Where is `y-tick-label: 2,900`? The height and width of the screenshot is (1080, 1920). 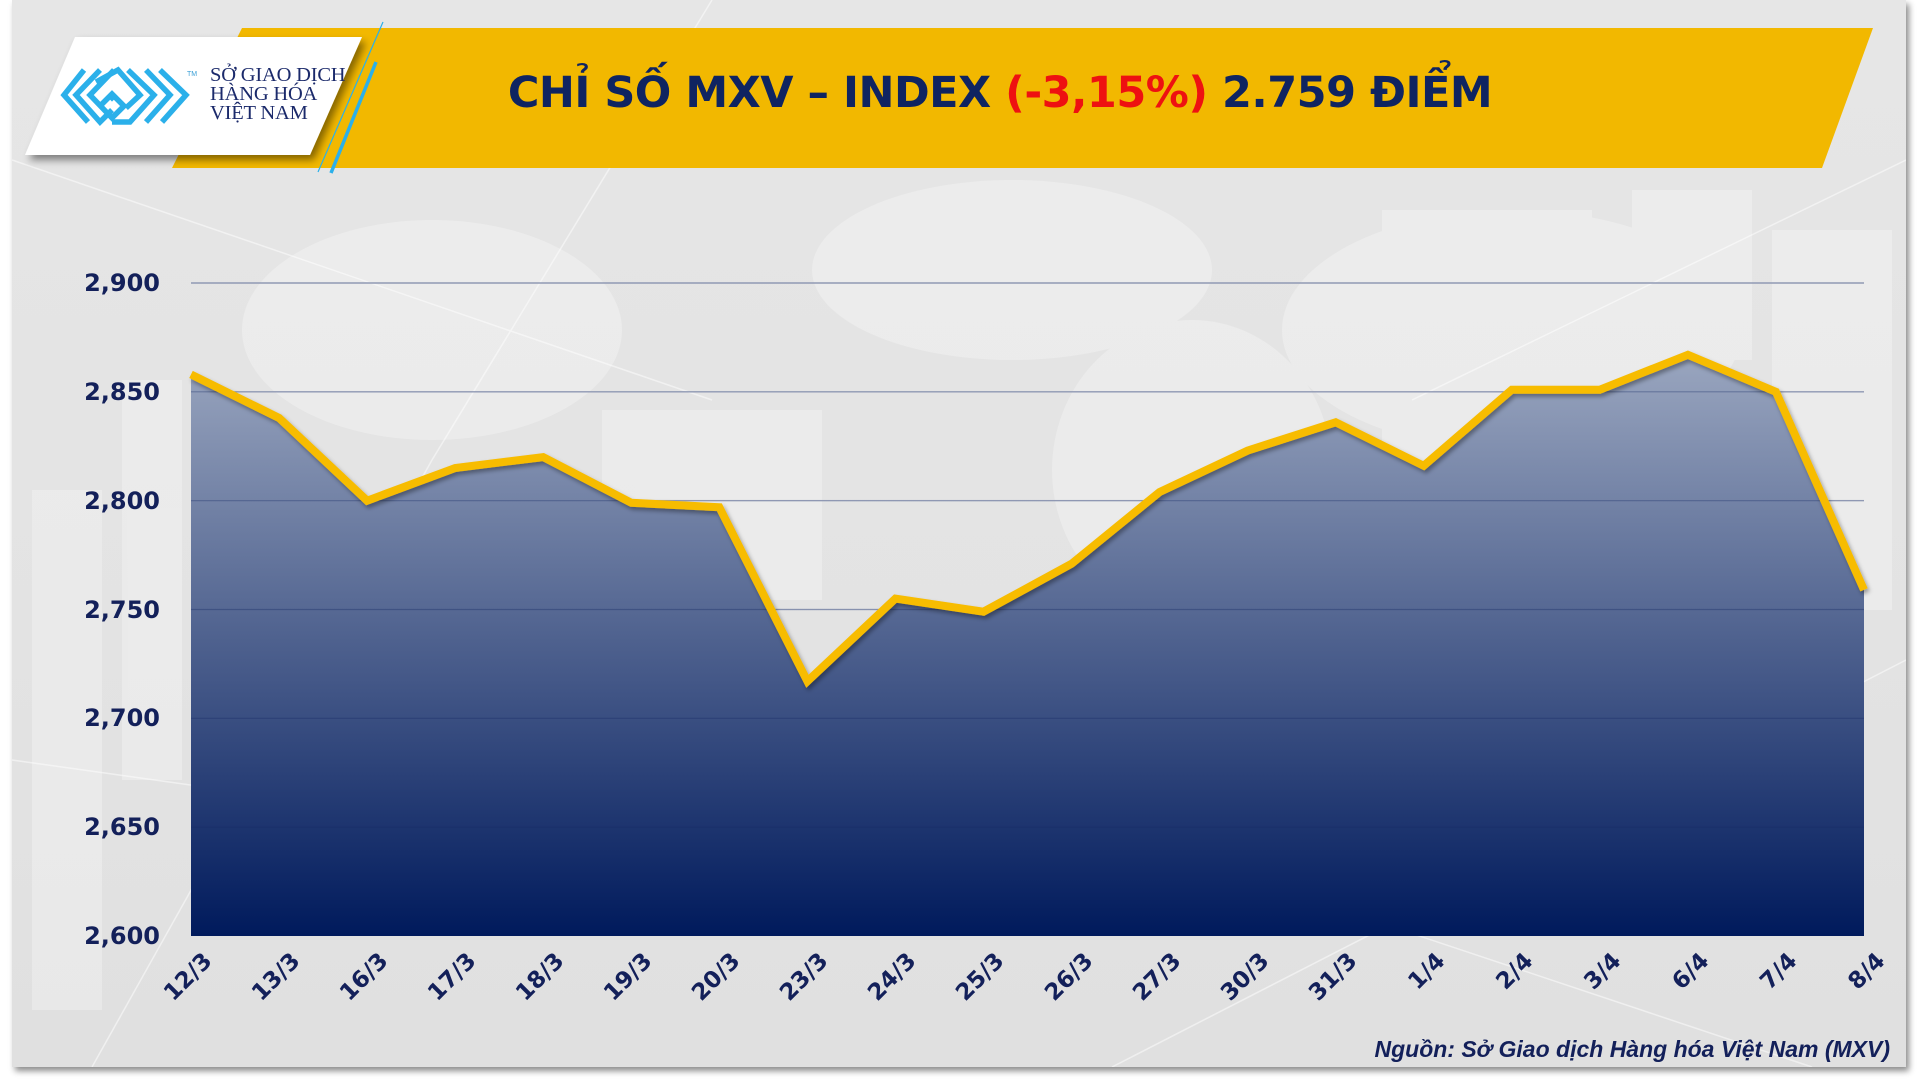 y-tick-label: 2,900 is located at coordinates (122, 283).